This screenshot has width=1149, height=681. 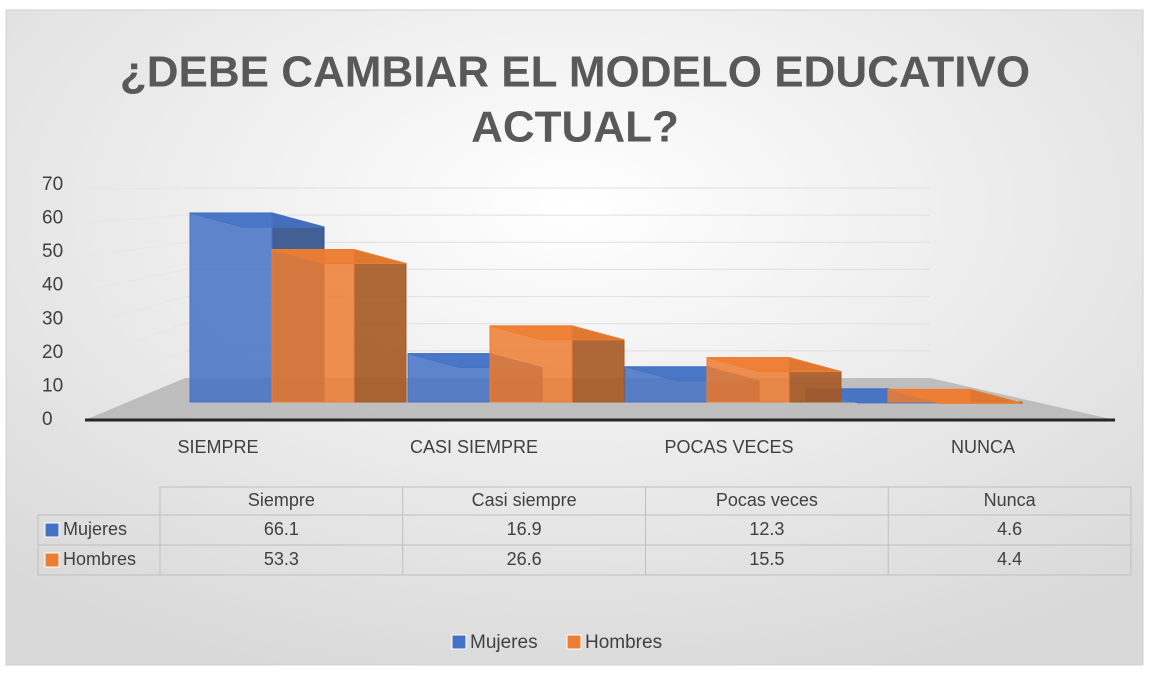 I want to click on table-cell: 15.5, so click(x=766, y=559).